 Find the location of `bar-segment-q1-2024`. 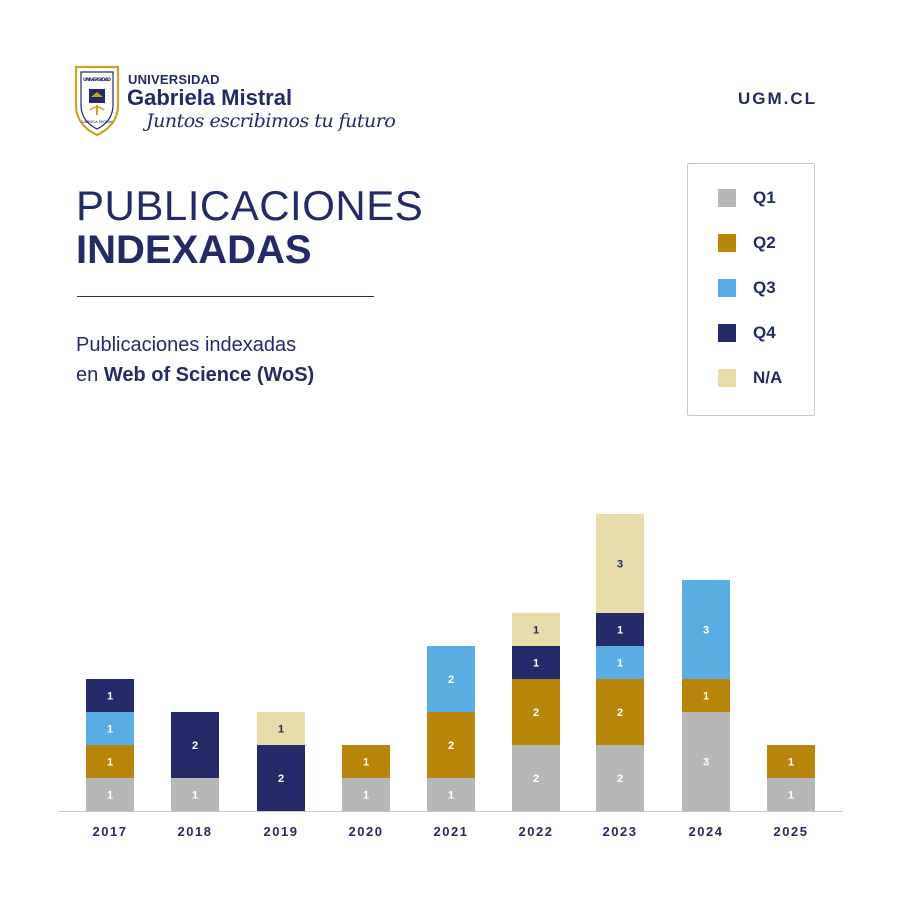

bar-segment-q1-2024 is located at coordinates (706, 761).